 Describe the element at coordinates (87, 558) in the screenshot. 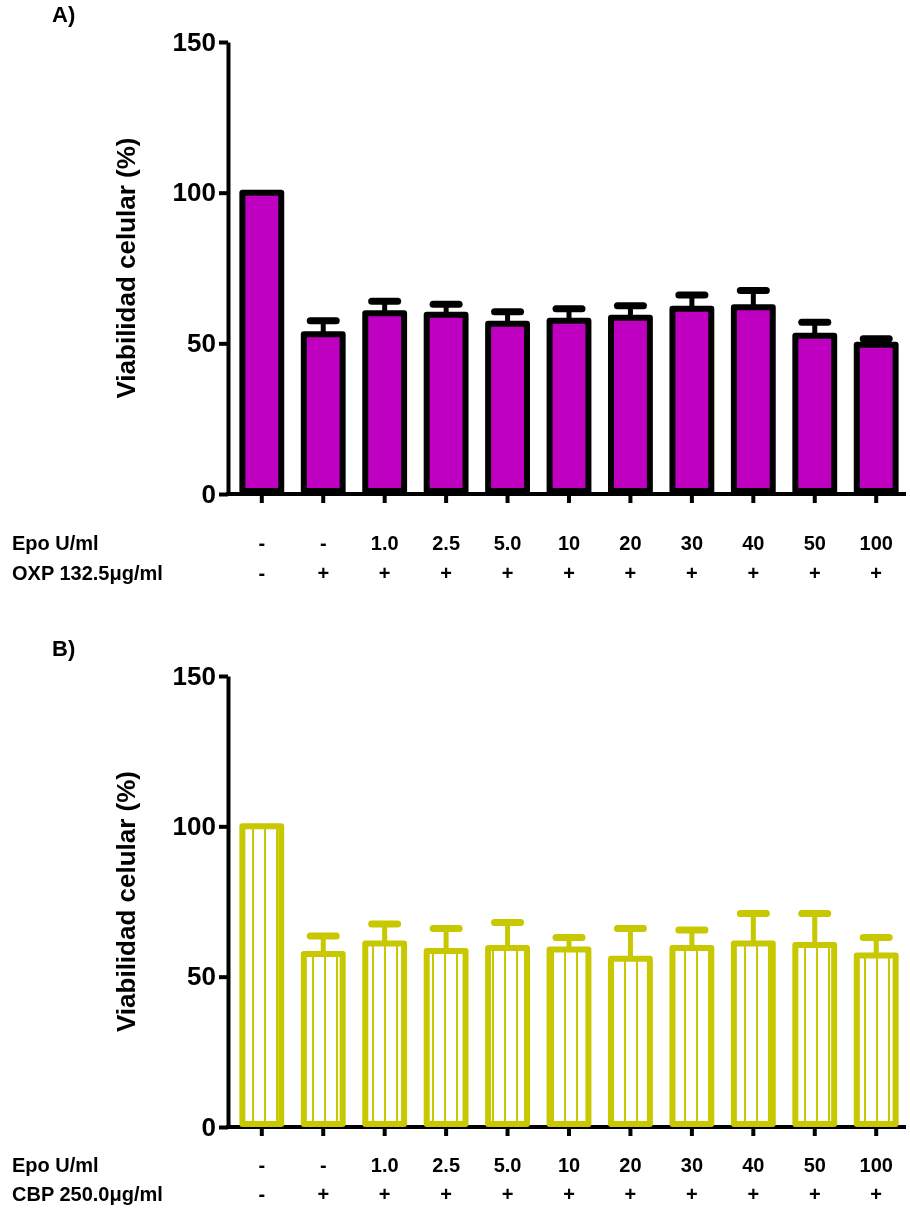

I see `x-axis-title: Epo U/ml OXP 132.5μg/ml` at that location.